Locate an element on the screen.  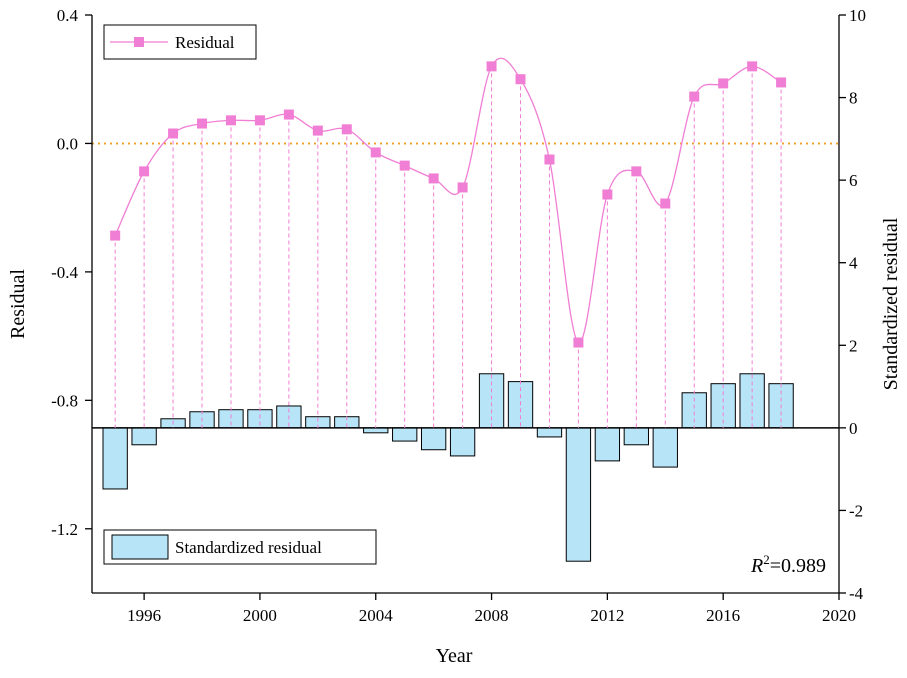
legend-label: Standardized residual is located at coordinates (248, 547).